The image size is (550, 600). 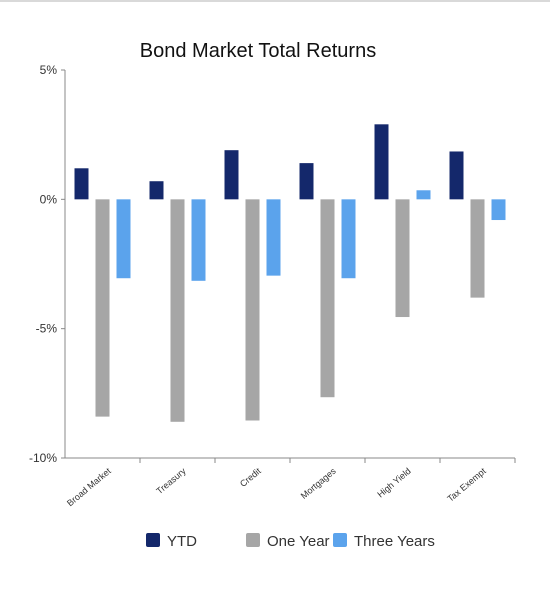 I want to click on y-tick-label: 5%, so click(x=49, y=70).